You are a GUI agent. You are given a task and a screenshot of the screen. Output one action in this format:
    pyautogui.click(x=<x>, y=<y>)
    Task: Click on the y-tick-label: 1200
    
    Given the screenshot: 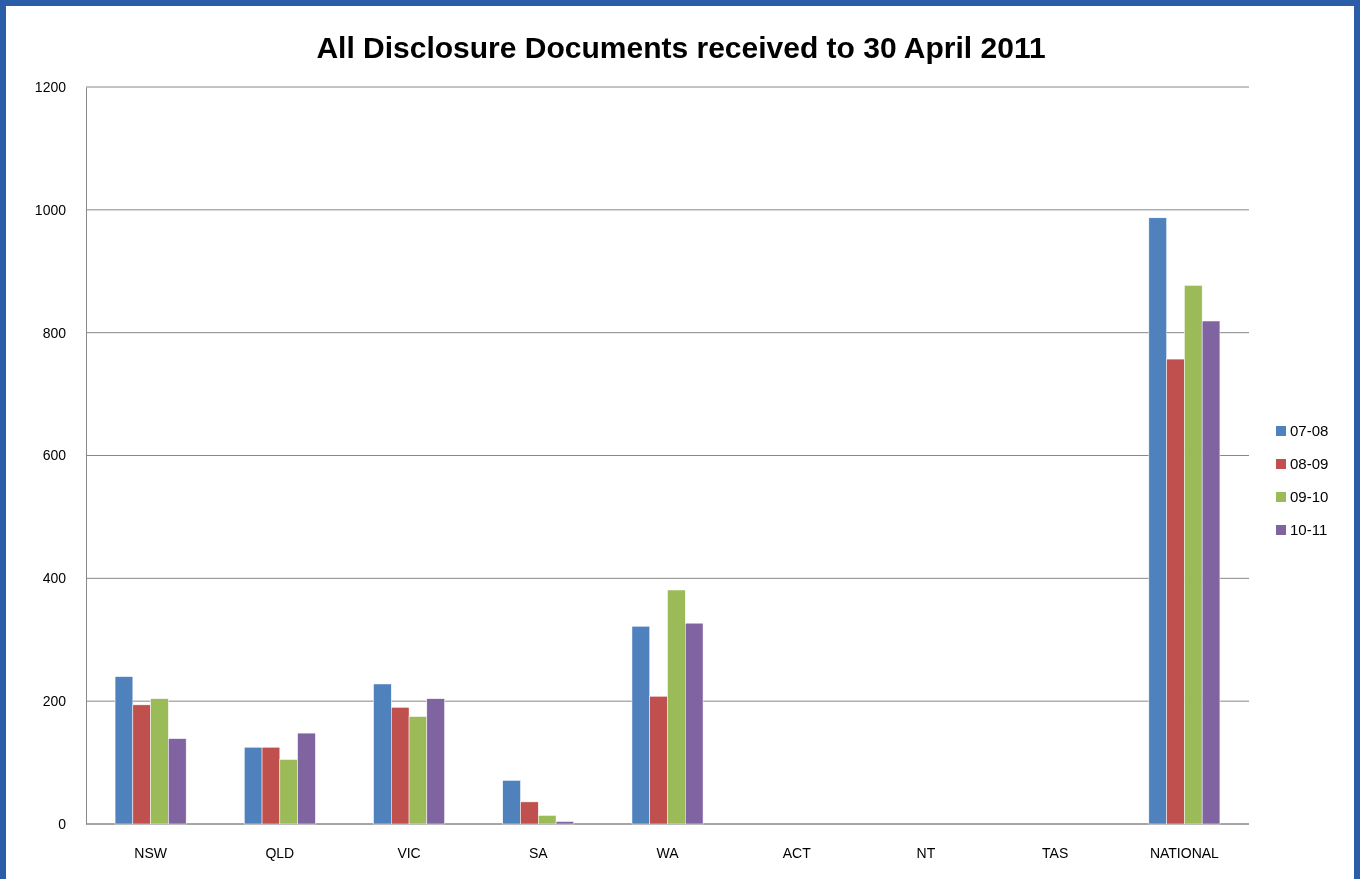 What is the action you would take?
    pyautogui.click(x=50, y=86)
    